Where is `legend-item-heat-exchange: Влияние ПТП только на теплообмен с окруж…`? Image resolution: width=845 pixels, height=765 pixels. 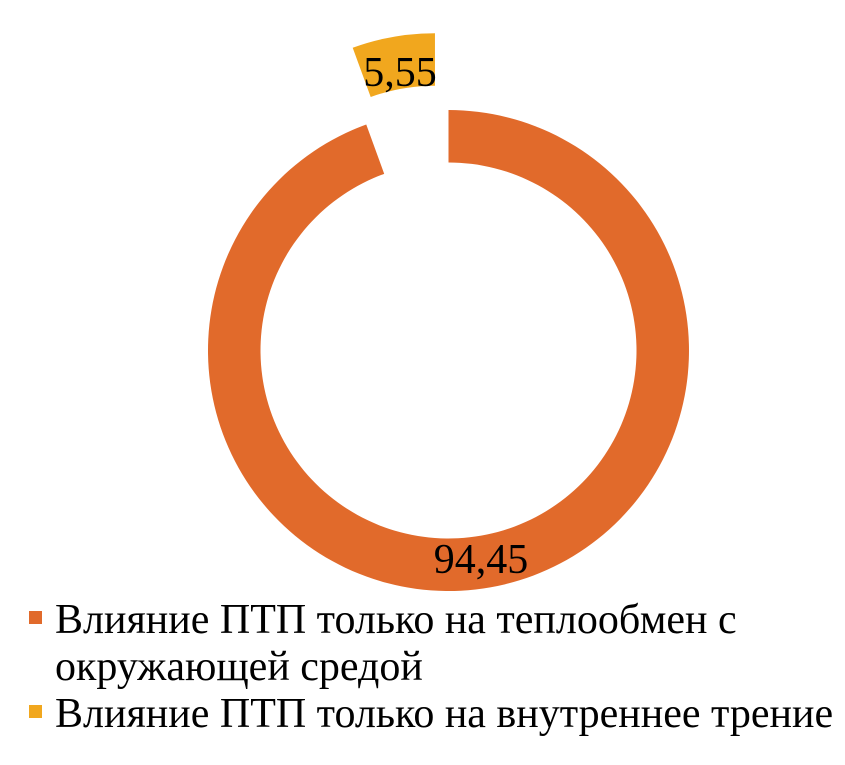 legend-item-heat-exchange: Влияние ПТП только на теплообмен с окруж… is located at coordinates (432, 644).